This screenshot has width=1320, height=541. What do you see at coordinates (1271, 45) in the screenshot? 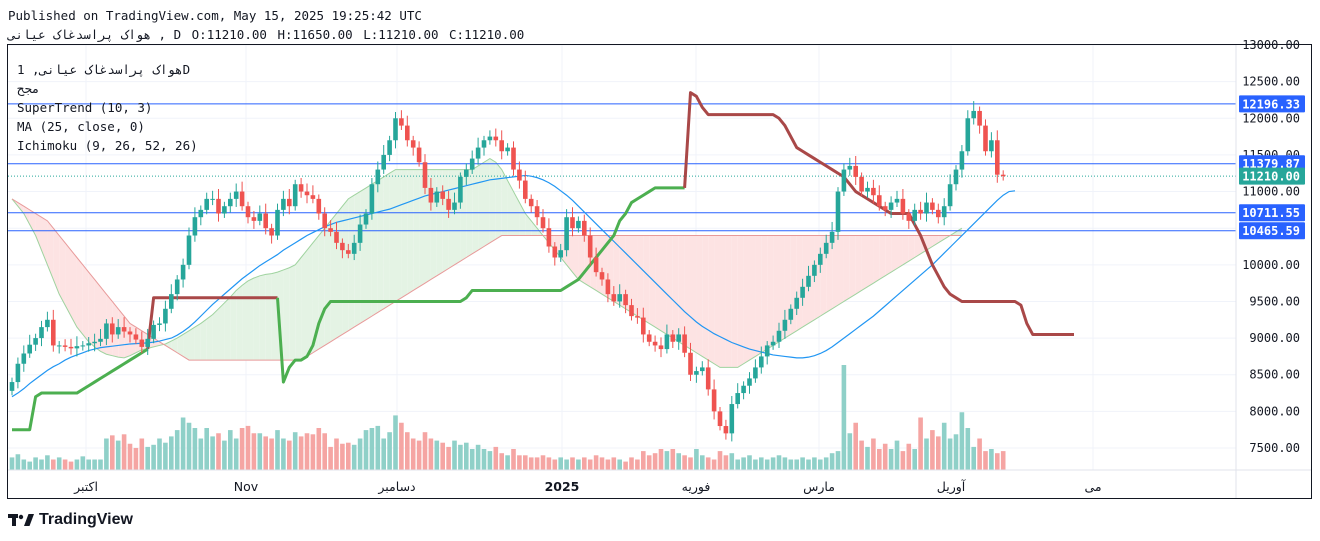
I see `y-tick-label: 13000.00` at bounding box center [1271, 45].